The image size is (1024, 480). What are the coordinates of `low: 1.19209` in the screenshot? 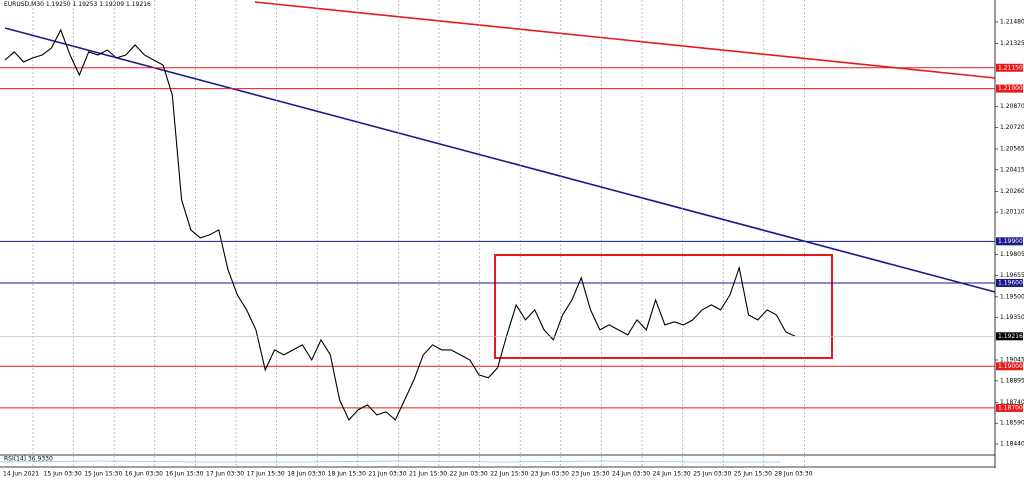 It's located at (111, 4).